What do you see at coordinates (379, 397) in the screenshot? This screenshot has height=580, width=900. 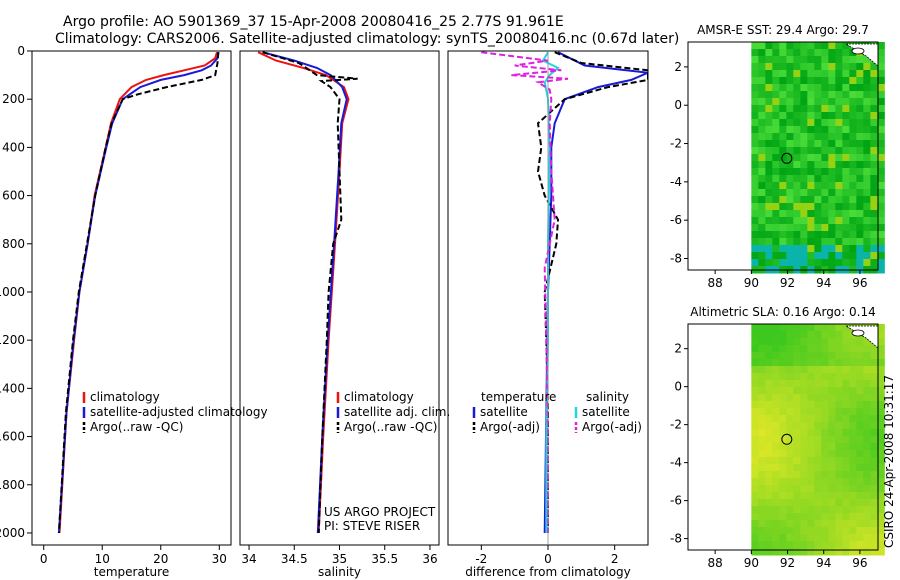 I see `legend-salinity-0-label: climatology` at bounding box center [379, 397].